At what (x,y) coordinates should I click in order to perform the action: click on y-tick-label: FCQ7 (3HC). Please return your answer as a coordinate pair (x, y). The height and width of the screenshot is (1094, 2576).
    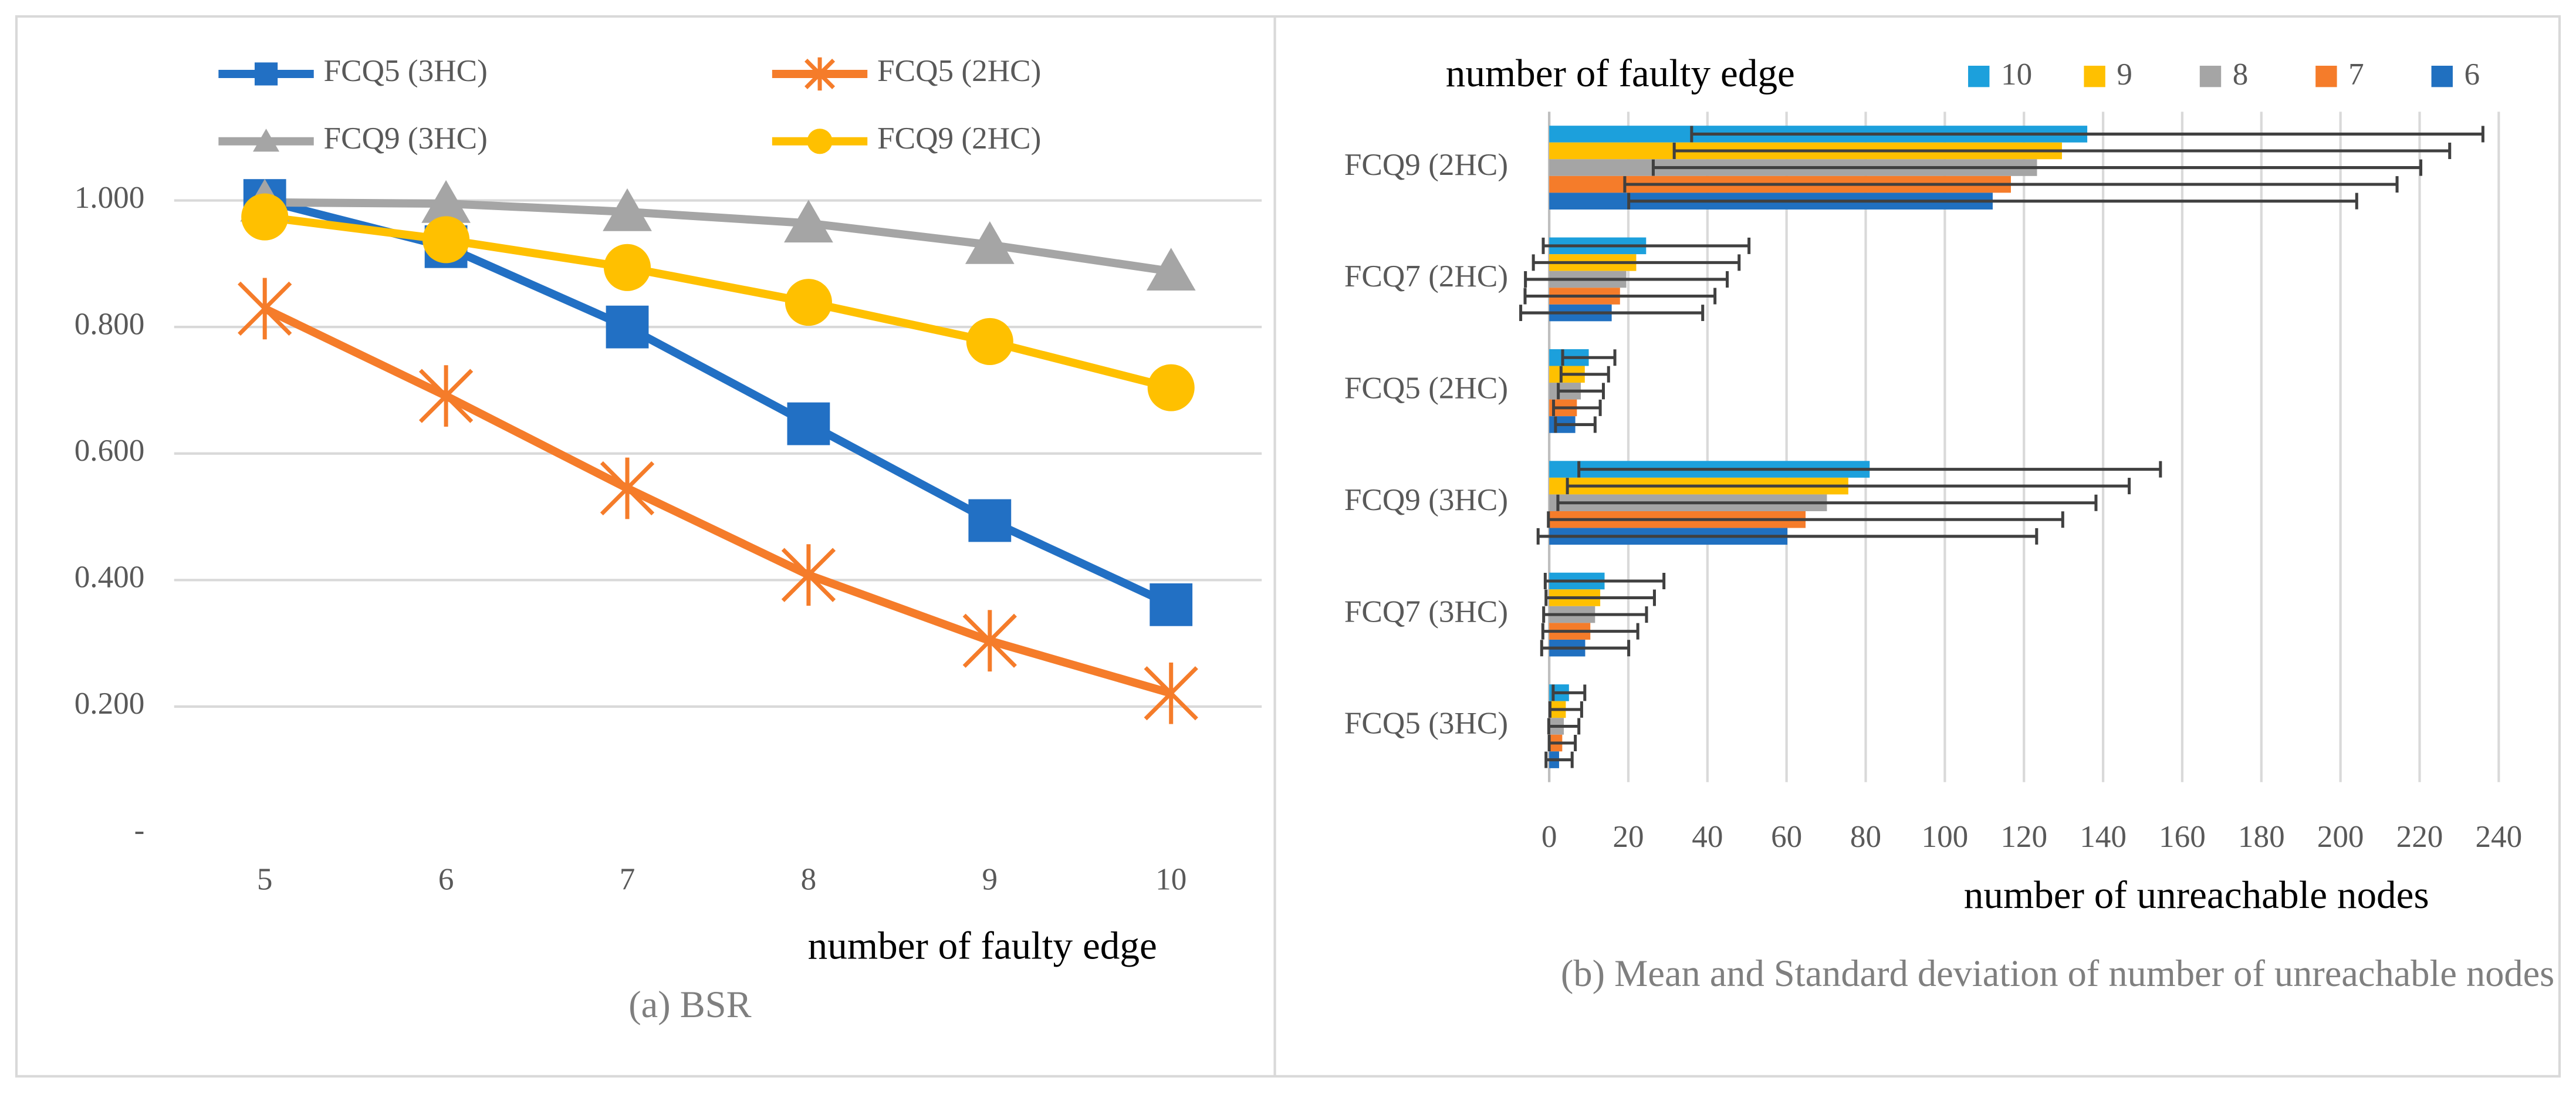
    Looking at the image, I should click on (1426, 611).